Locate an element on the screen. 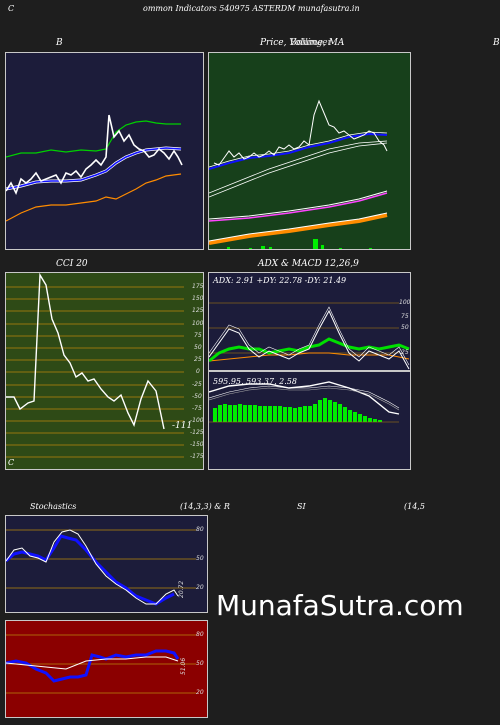 This screenshot has height=725, width=500. bottom-left-letter: C is located at coordinates (11, 462).